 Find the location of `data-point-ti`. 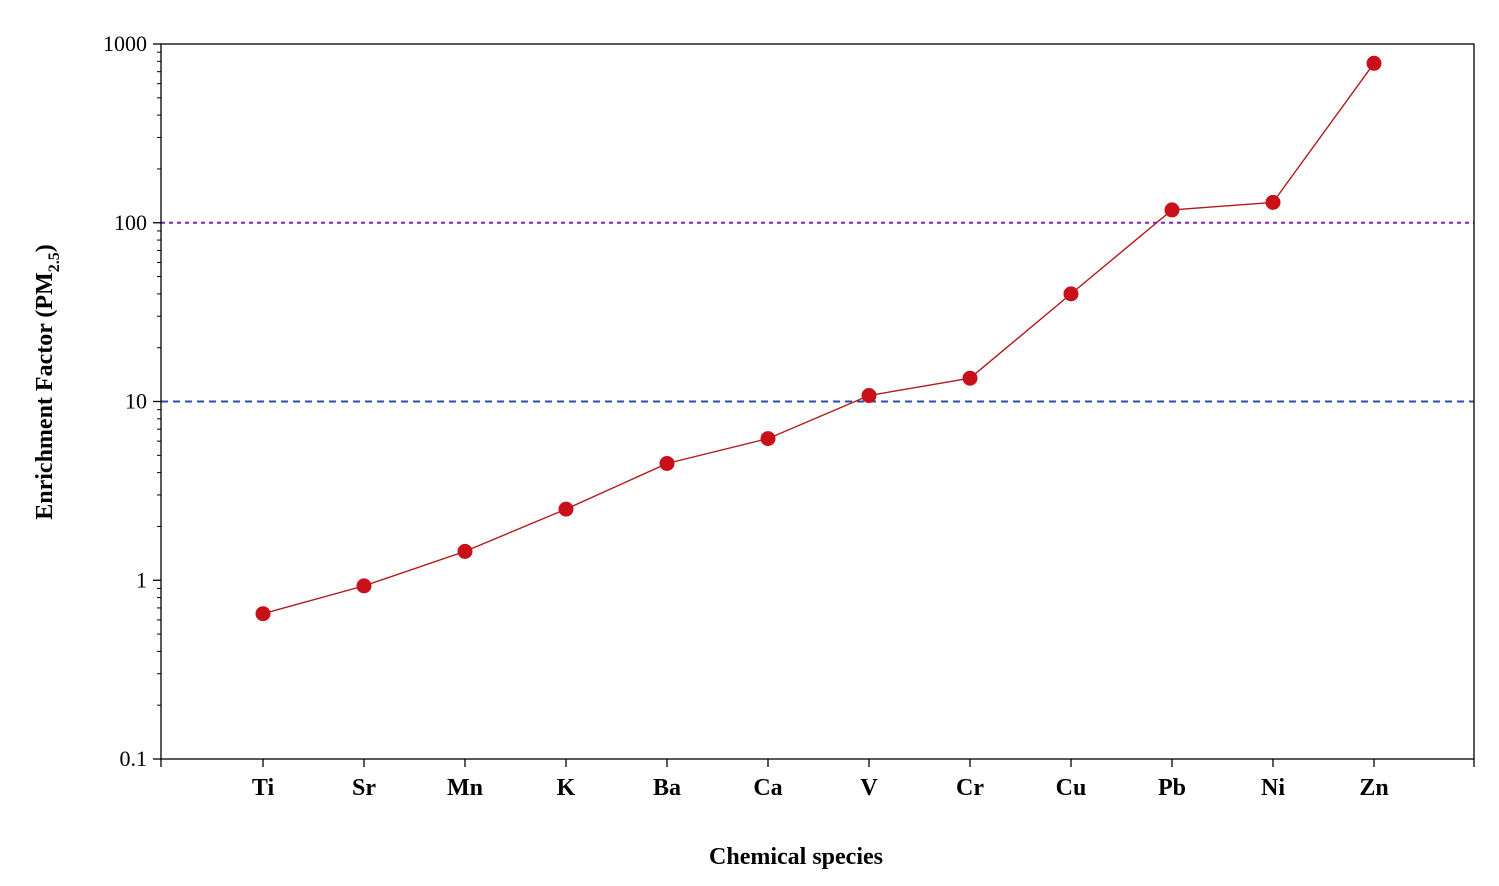

data-point-ti is located at coordinates (263, 614).